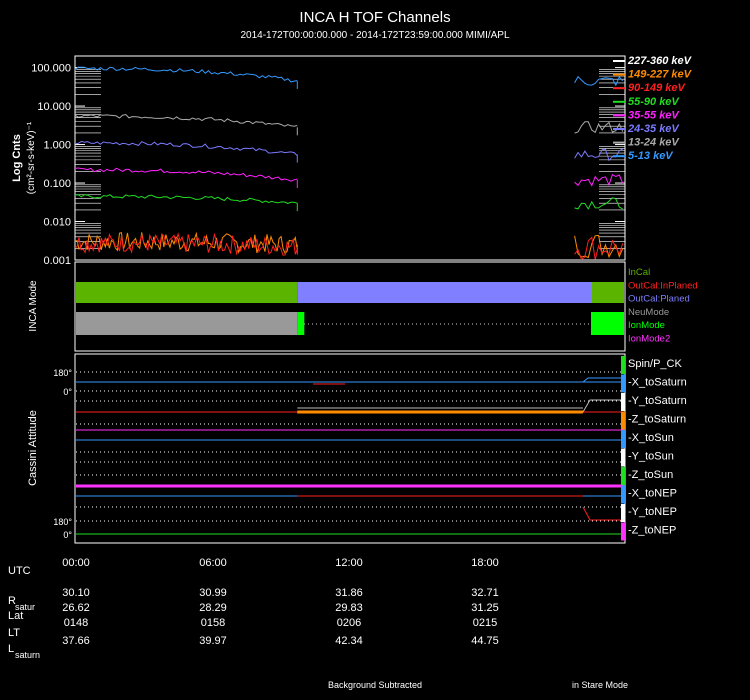 Image resolution: width=750 pixels, height=700 pixels. Describe the element at coordinates (76, 608) in the screenshot. I see `ephemeris-value: 26.62` at that location.